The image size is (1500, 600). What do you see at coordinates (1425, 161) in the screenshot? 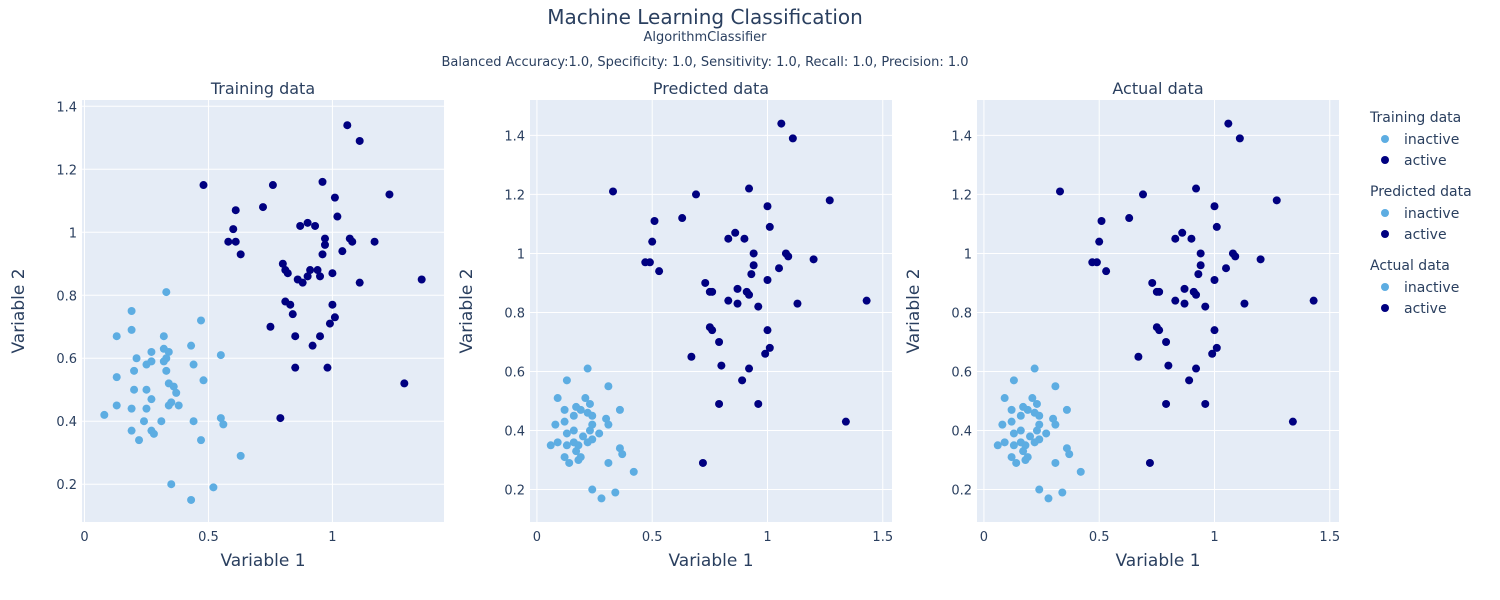
I see `legend-item-label: active` at bounding box center [1425, 161].